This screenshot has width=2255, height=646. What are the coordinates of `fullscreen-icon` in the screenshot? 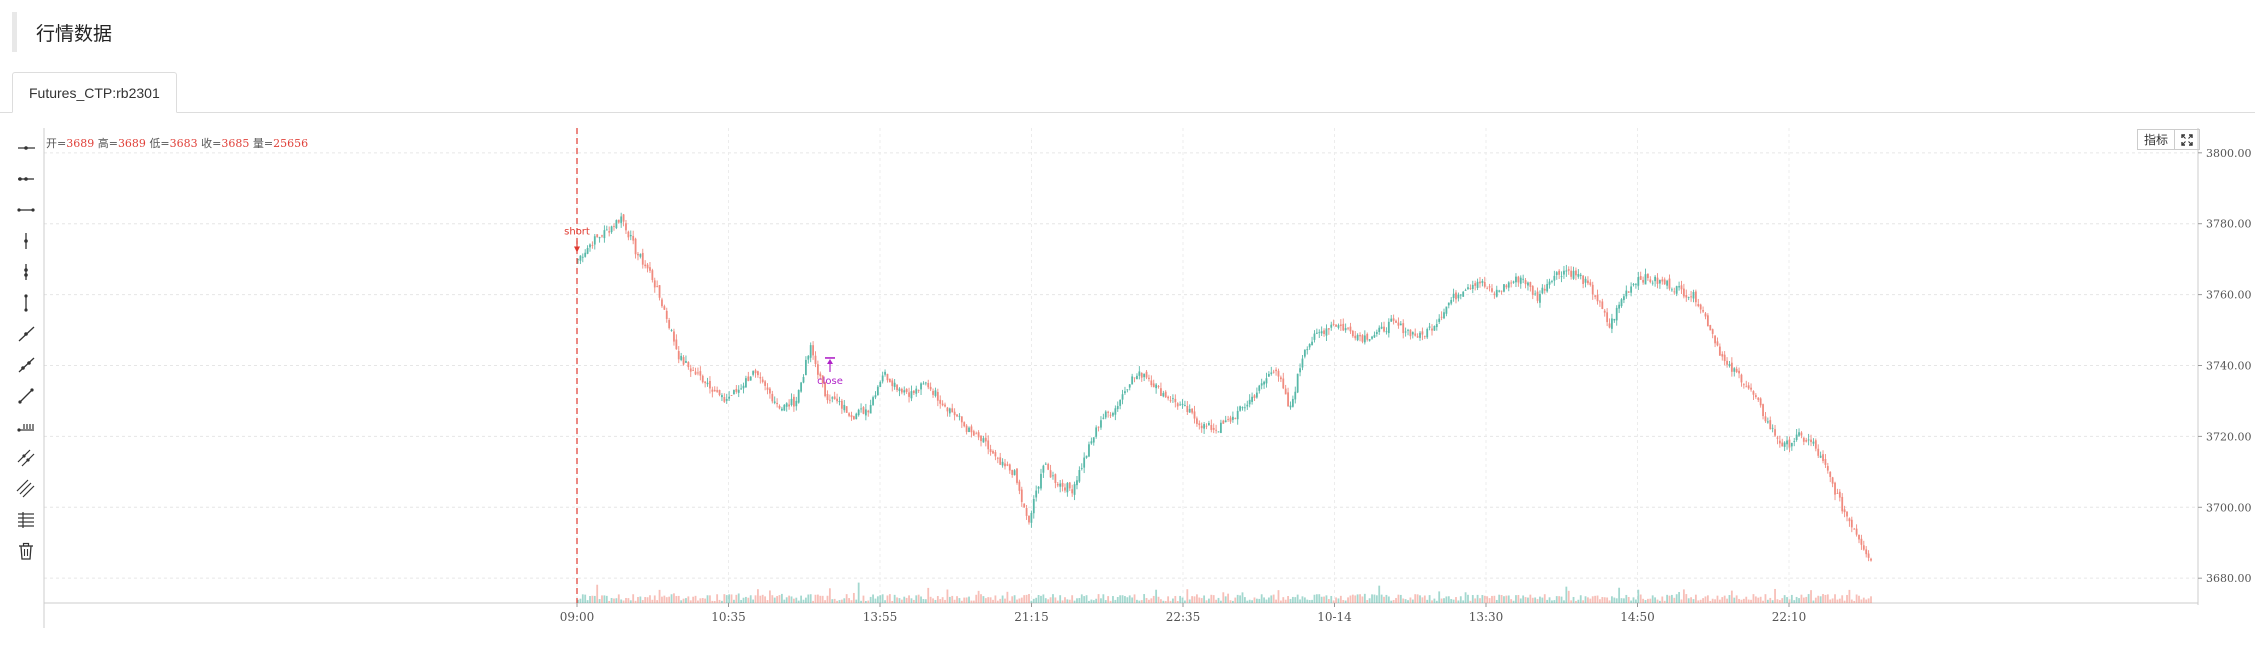 It's located at (2188, 139).